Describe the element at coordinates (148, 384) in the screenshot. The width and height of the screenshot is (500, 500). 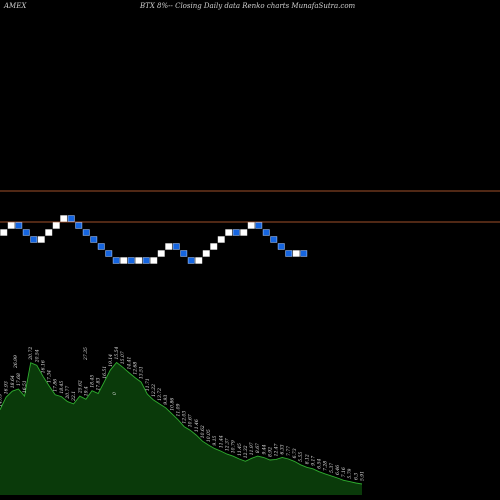
I see `volume-label: 11.71` at that location.